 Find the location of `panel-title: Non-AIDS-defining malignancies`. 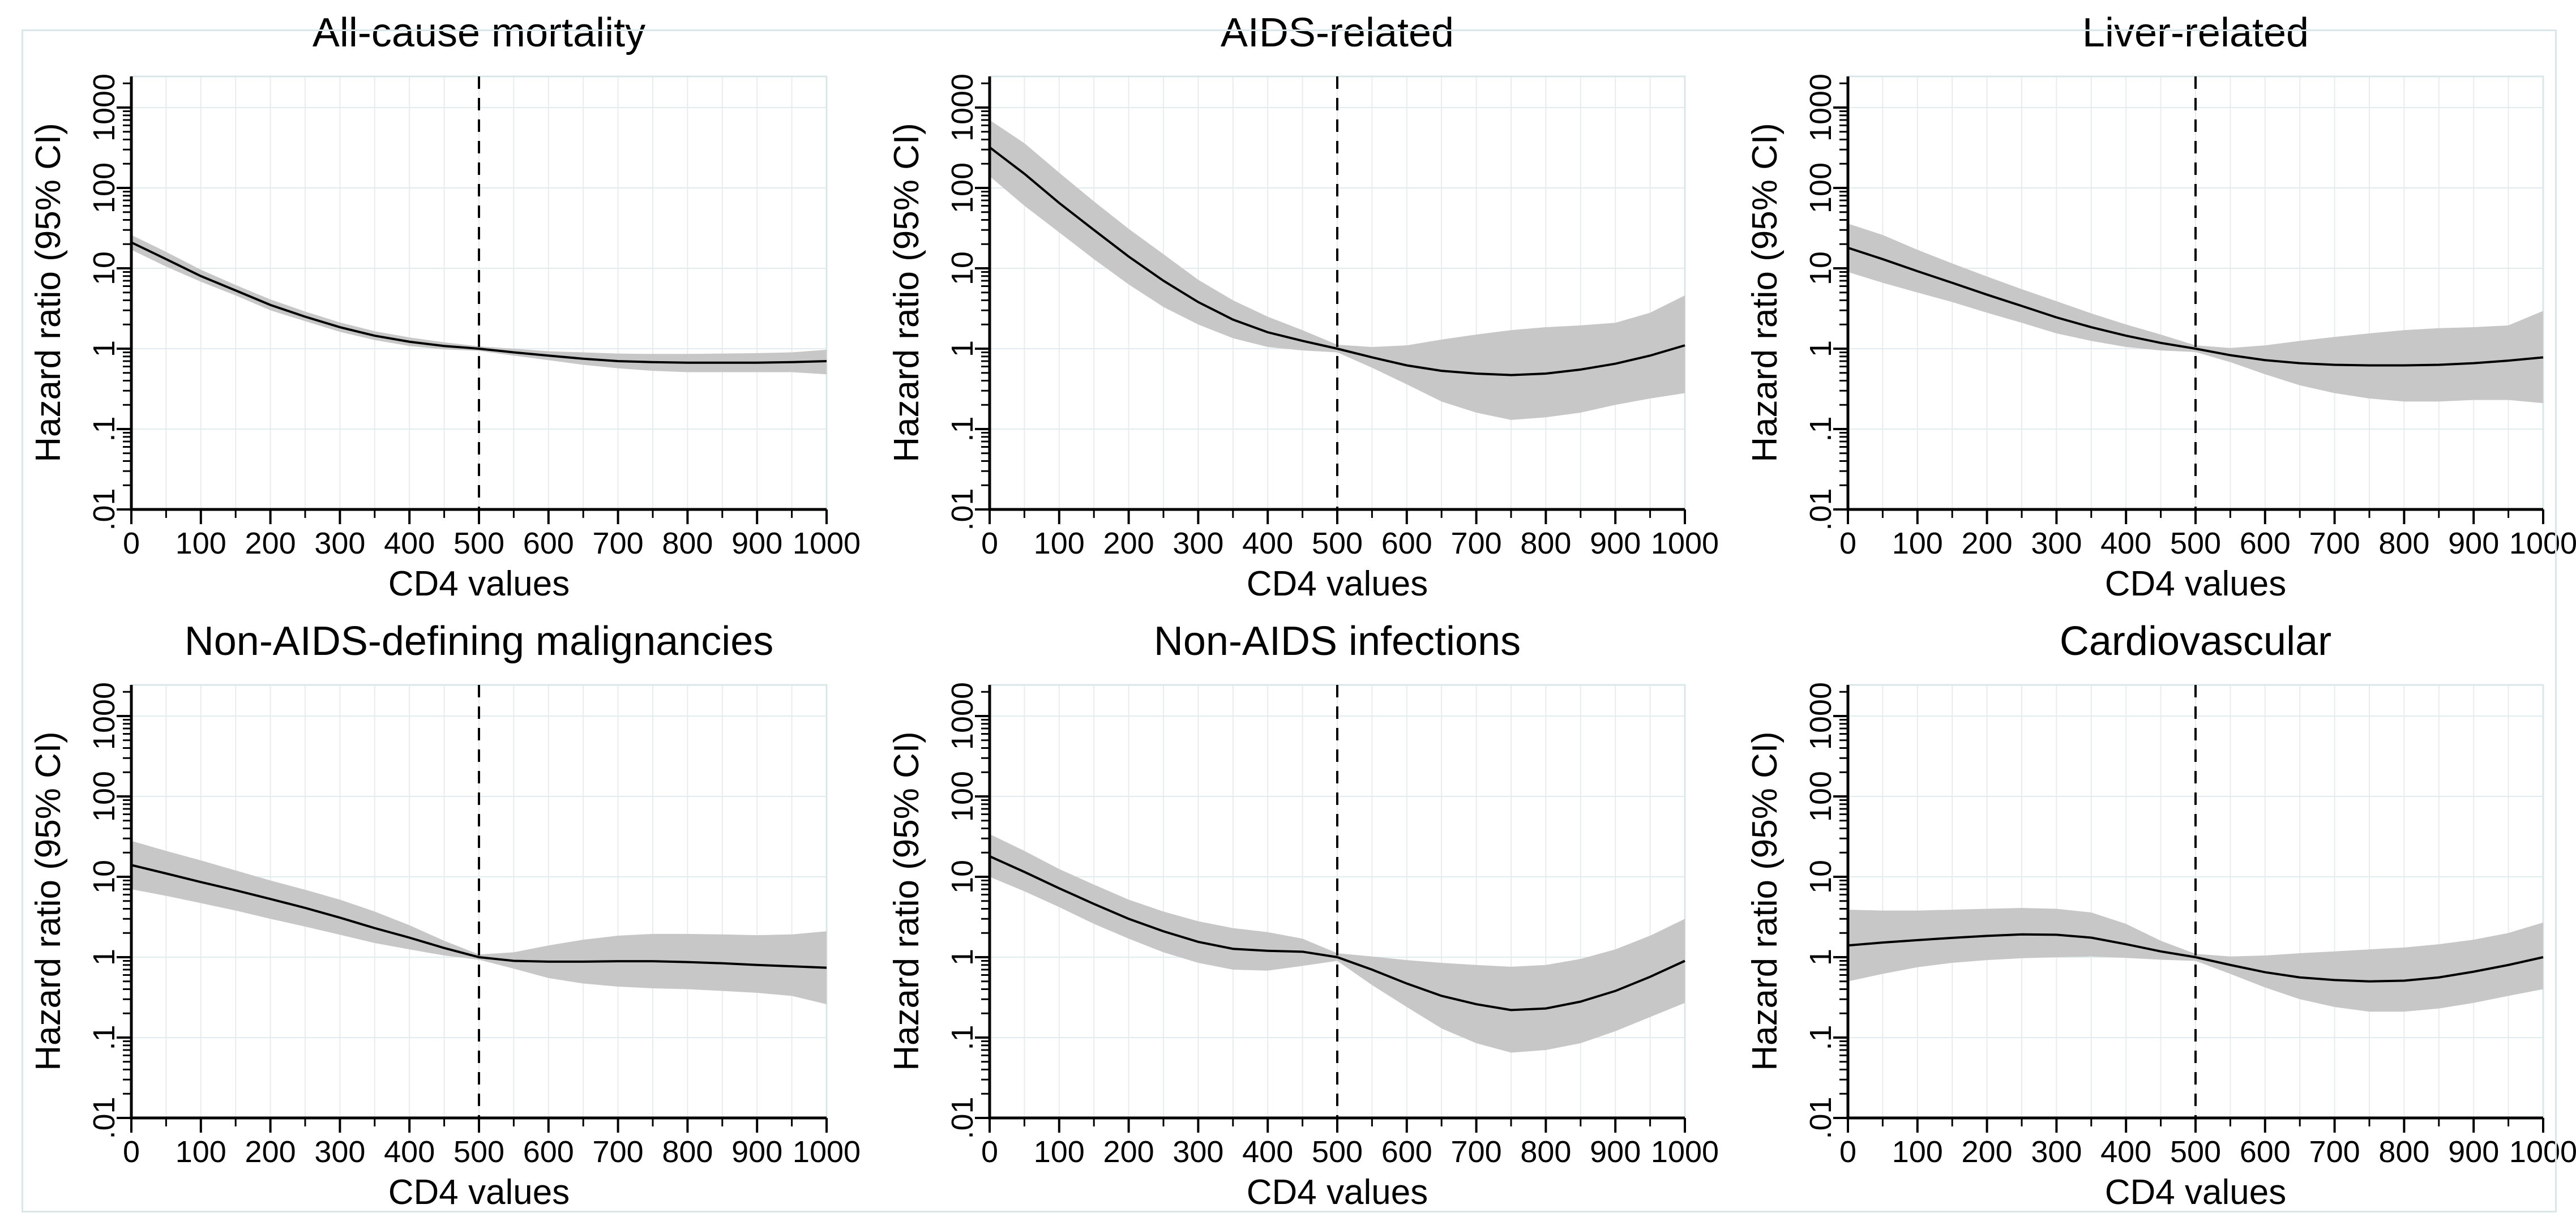

panel-title: Non-AIDS-defining malignancies is located at coordinates (479, 641).